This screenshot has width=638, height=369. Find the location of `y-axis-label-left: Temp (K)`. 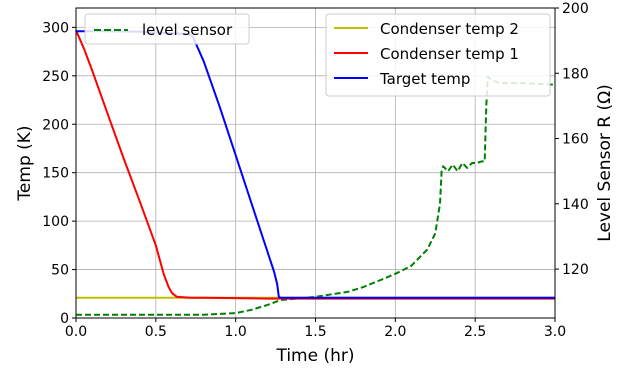

y-axis-label-left: Temp (K) is located at coordinates (25, 163).